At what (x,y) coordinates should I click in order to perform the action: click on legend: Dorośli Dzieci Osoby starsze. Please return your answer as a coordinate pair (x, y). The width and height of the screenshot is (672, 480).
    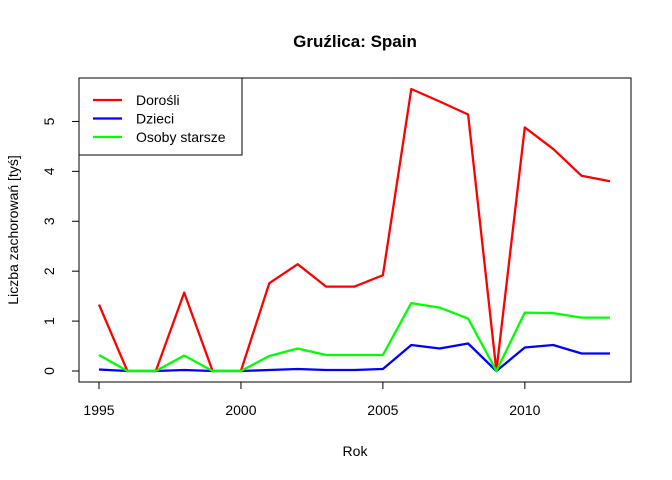
    Looking at the image, I should click on (160, 116).